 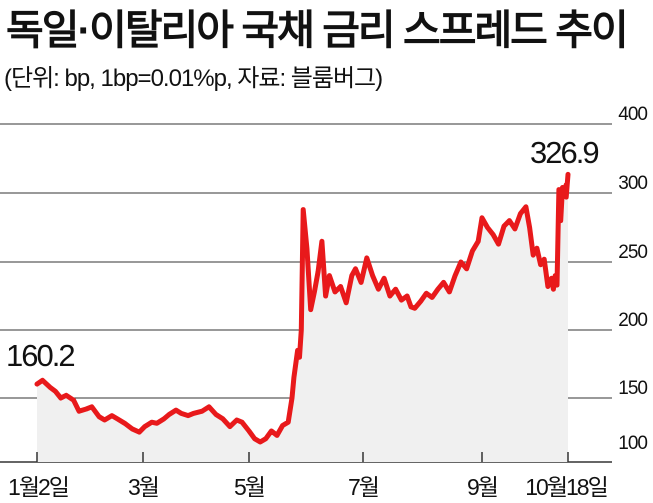 I want to click on chart-subtitle: (단위: bp, 1bp=0.01%p, 자료: 블룸버그), so click(x=193, y=78).